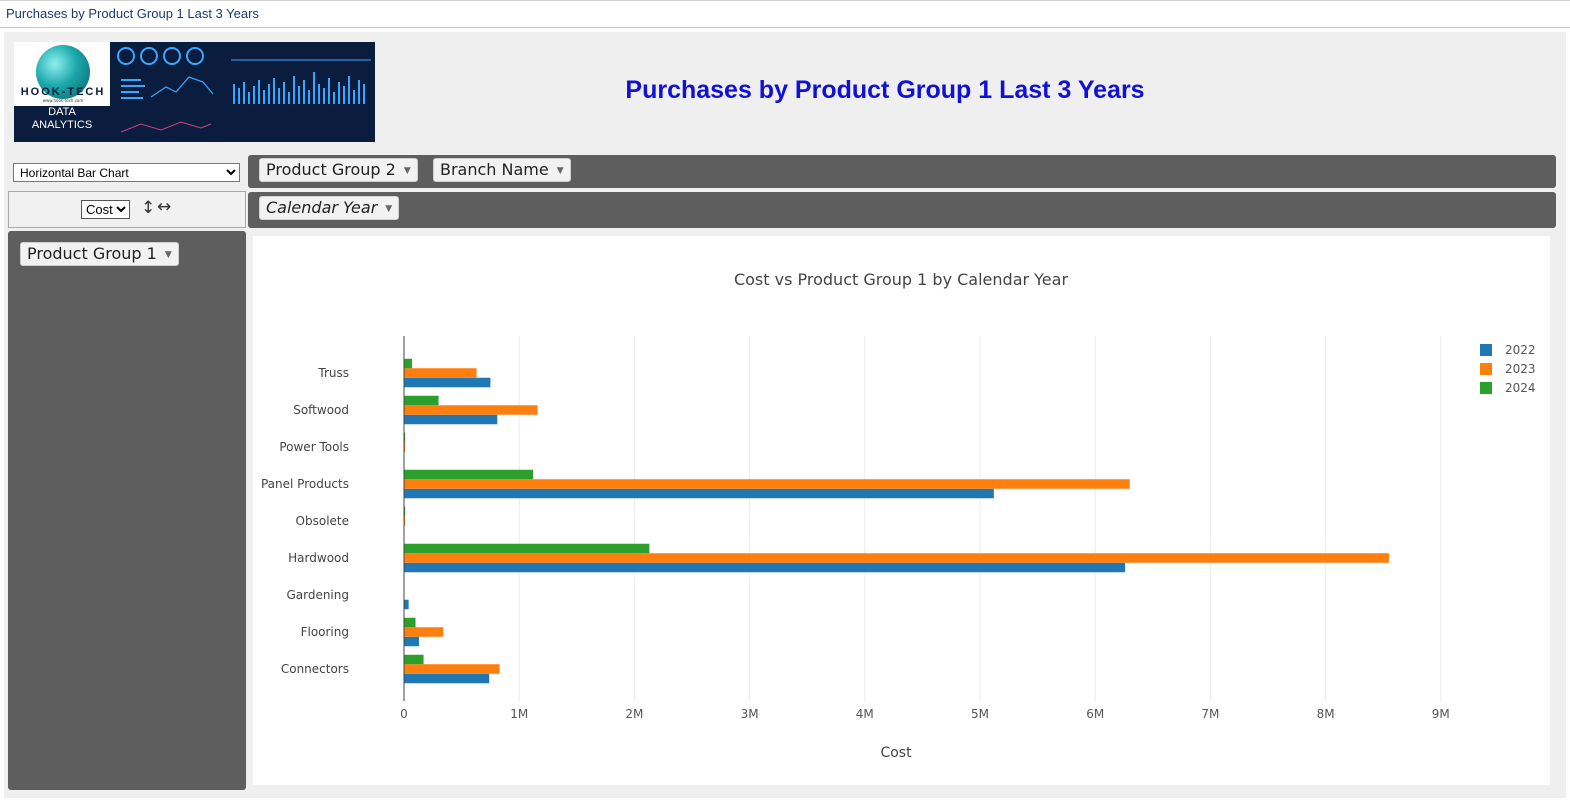 Image resolution: width=1570 pixels, height=800 pixels. What do you see at coordinates (317, 595) in the screenshot?
I see `y-tick-label: Gardening` at bounding box center [317, 595].